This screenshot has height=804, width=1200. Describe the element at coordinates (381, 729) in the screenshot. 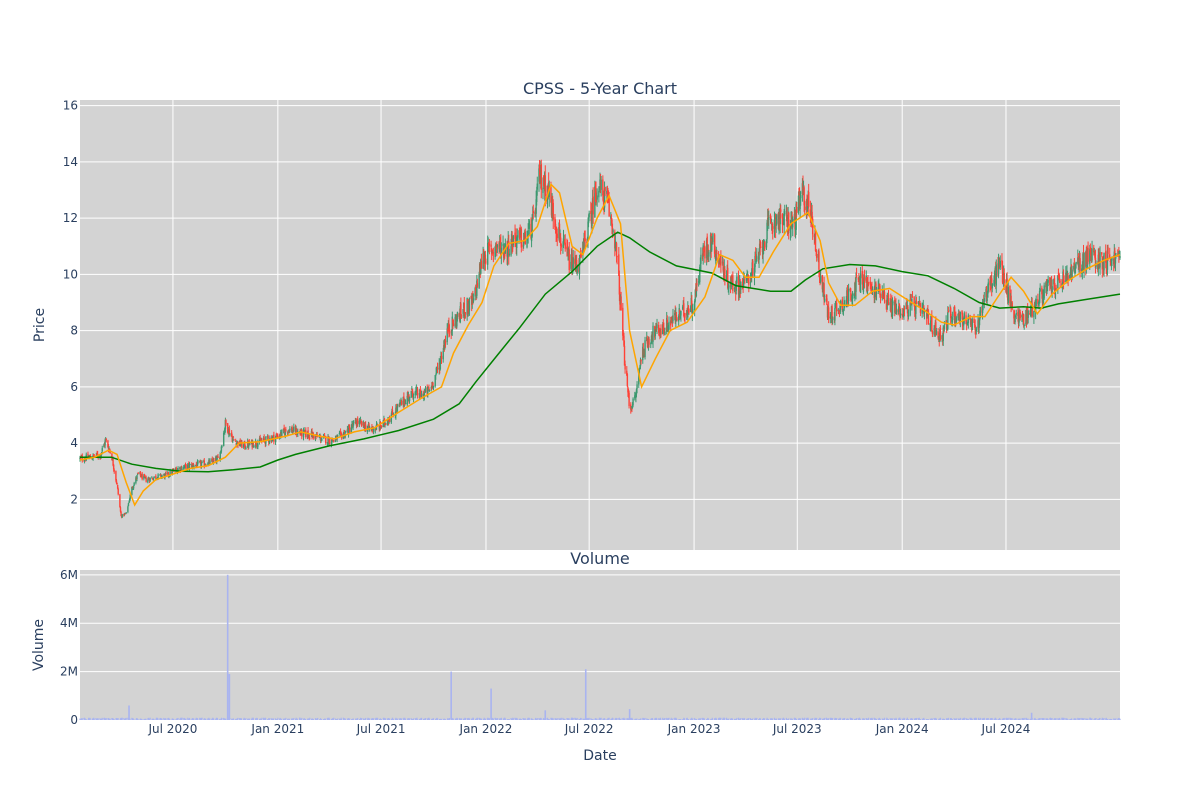

I see `x-tick-label: Jul 2021` at that location.